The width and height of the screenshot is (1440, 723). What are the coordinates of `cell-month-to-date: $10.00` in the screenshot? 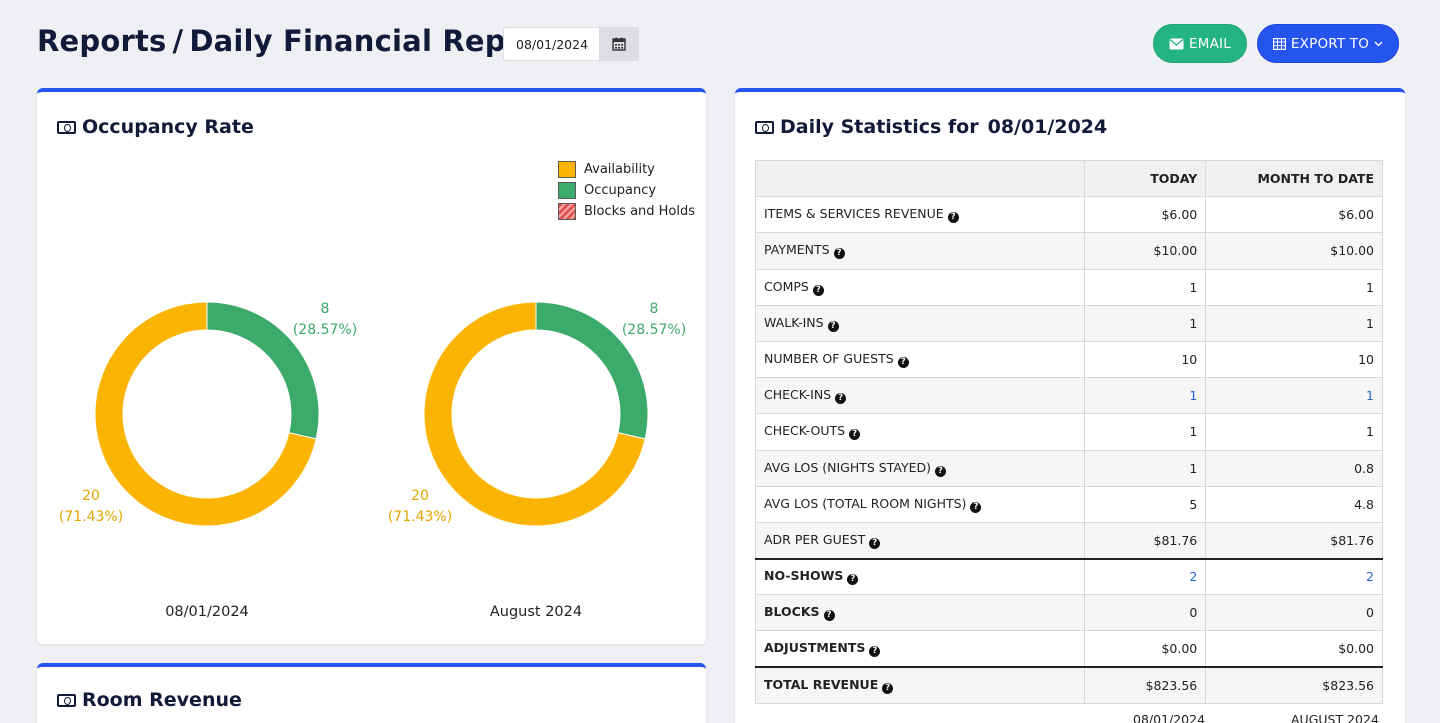 It's located at (1294, 251).